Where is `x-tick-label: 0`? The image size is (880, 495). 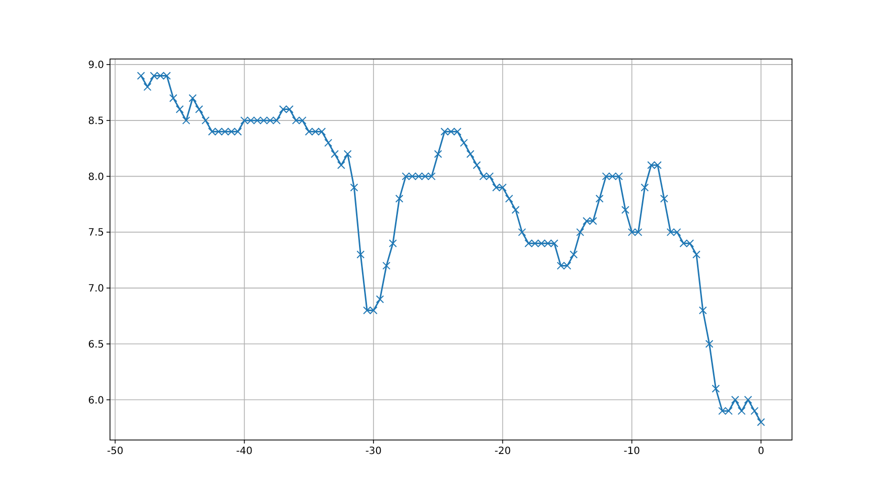
x-tick-label: 0 is located at coordinates (761, 451).